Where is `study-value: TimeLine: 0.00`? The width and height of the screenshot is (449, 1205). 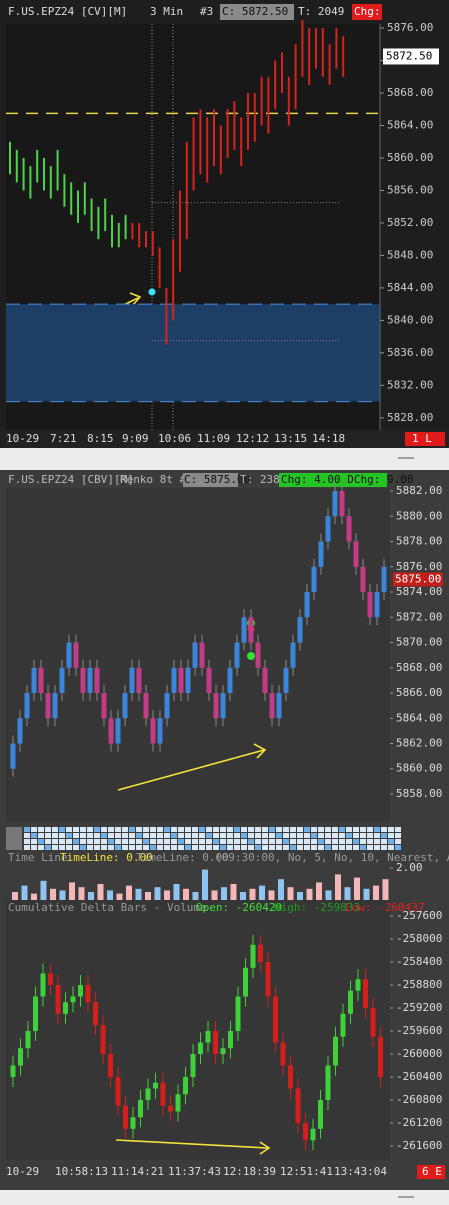
study-value: TimeLine: 0.00 is located at coordinates (182, 857).